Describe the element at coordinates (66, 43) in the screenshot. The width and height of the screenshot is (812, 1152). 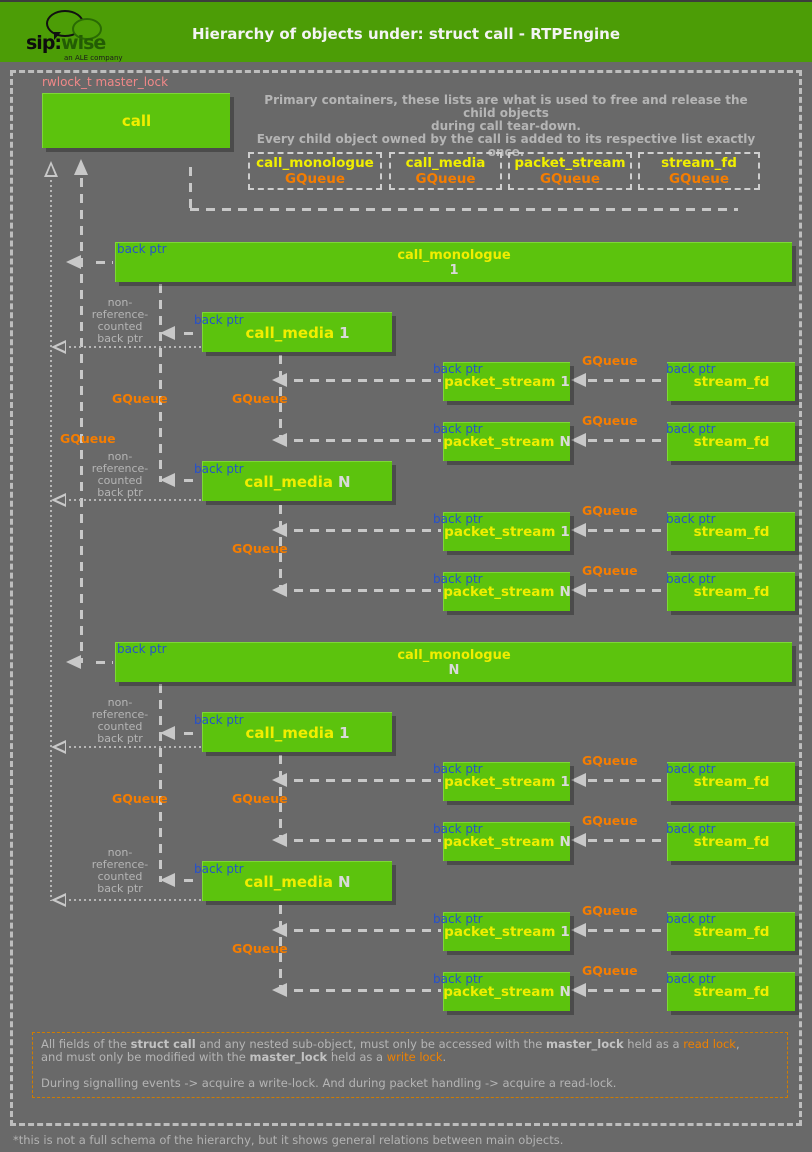
I see `logo-text: sip:wise` at that location.